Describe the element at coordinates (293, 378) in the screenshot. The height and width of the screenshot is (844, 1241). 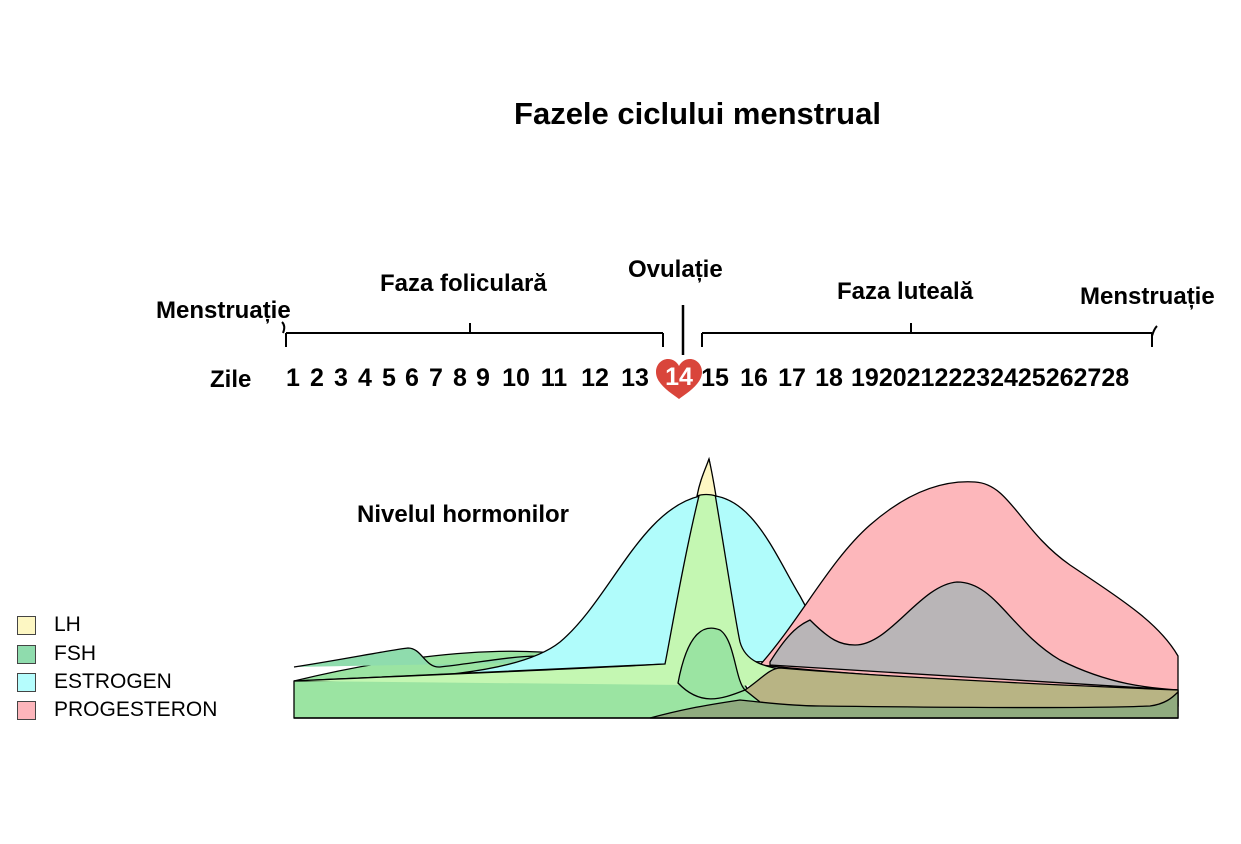
I see `day-1: 1` at that location.